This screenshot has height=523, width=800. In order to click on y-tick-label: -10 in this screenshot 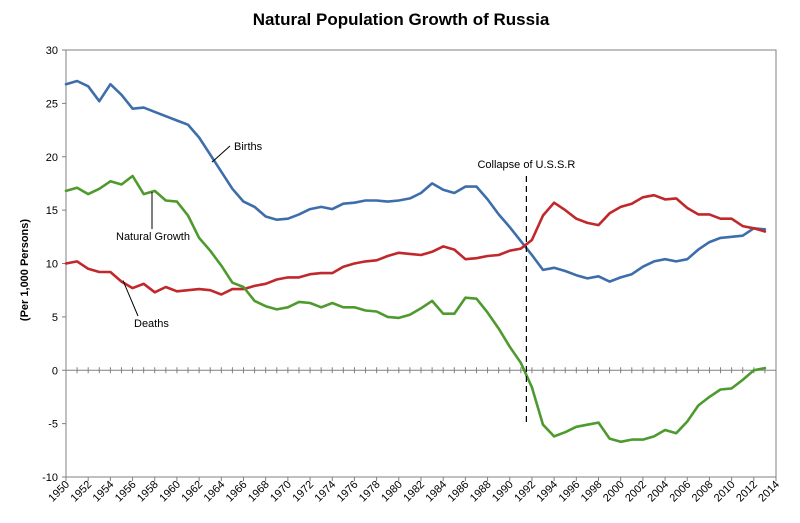, I will do `click(50, 478)`.